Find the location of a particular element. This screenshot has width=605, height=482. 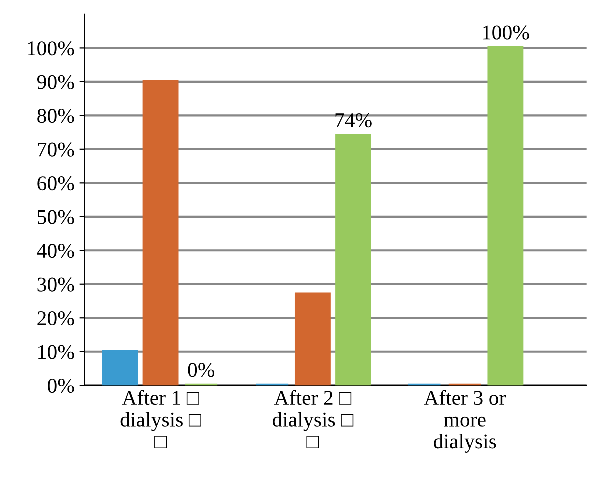

y-tick-label: 100% is located at coordinates (51, 49).